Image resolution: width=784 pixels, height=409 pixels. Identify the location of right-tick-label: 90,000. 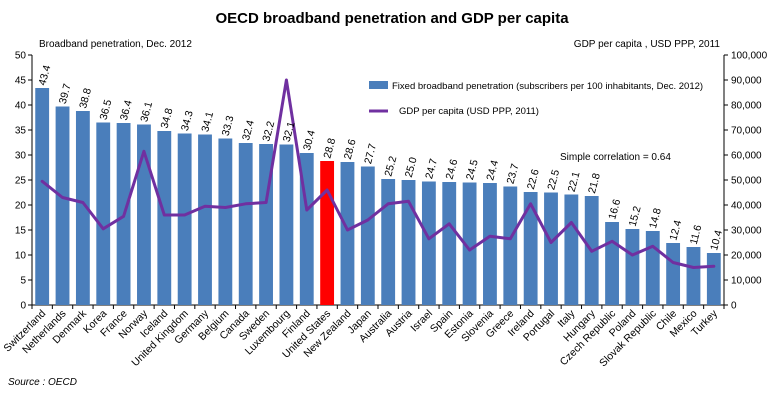
(746, 81).